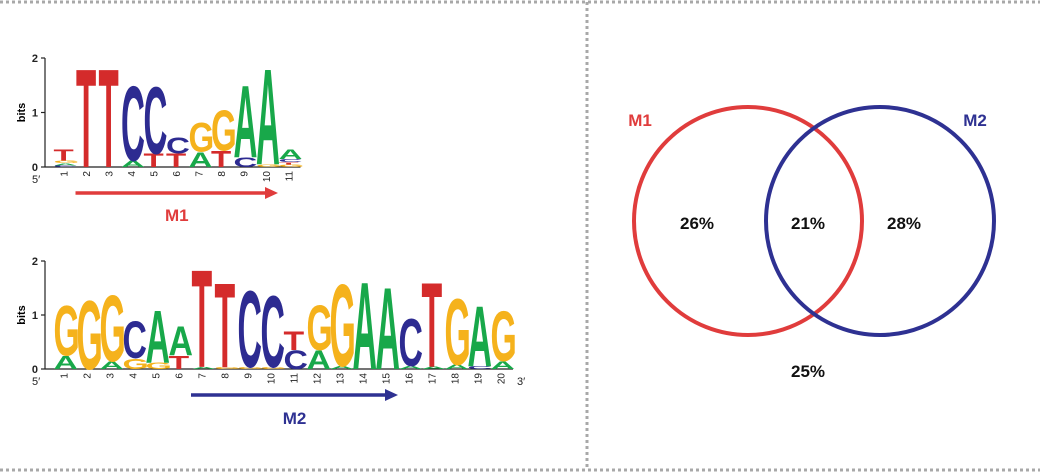 This screenshot has height=473, width=1040. What do you see at coordinates (904, 223) in the screenshot?
I see `venn-m2-only-percent: 28%` at bounding box center [904, 223].